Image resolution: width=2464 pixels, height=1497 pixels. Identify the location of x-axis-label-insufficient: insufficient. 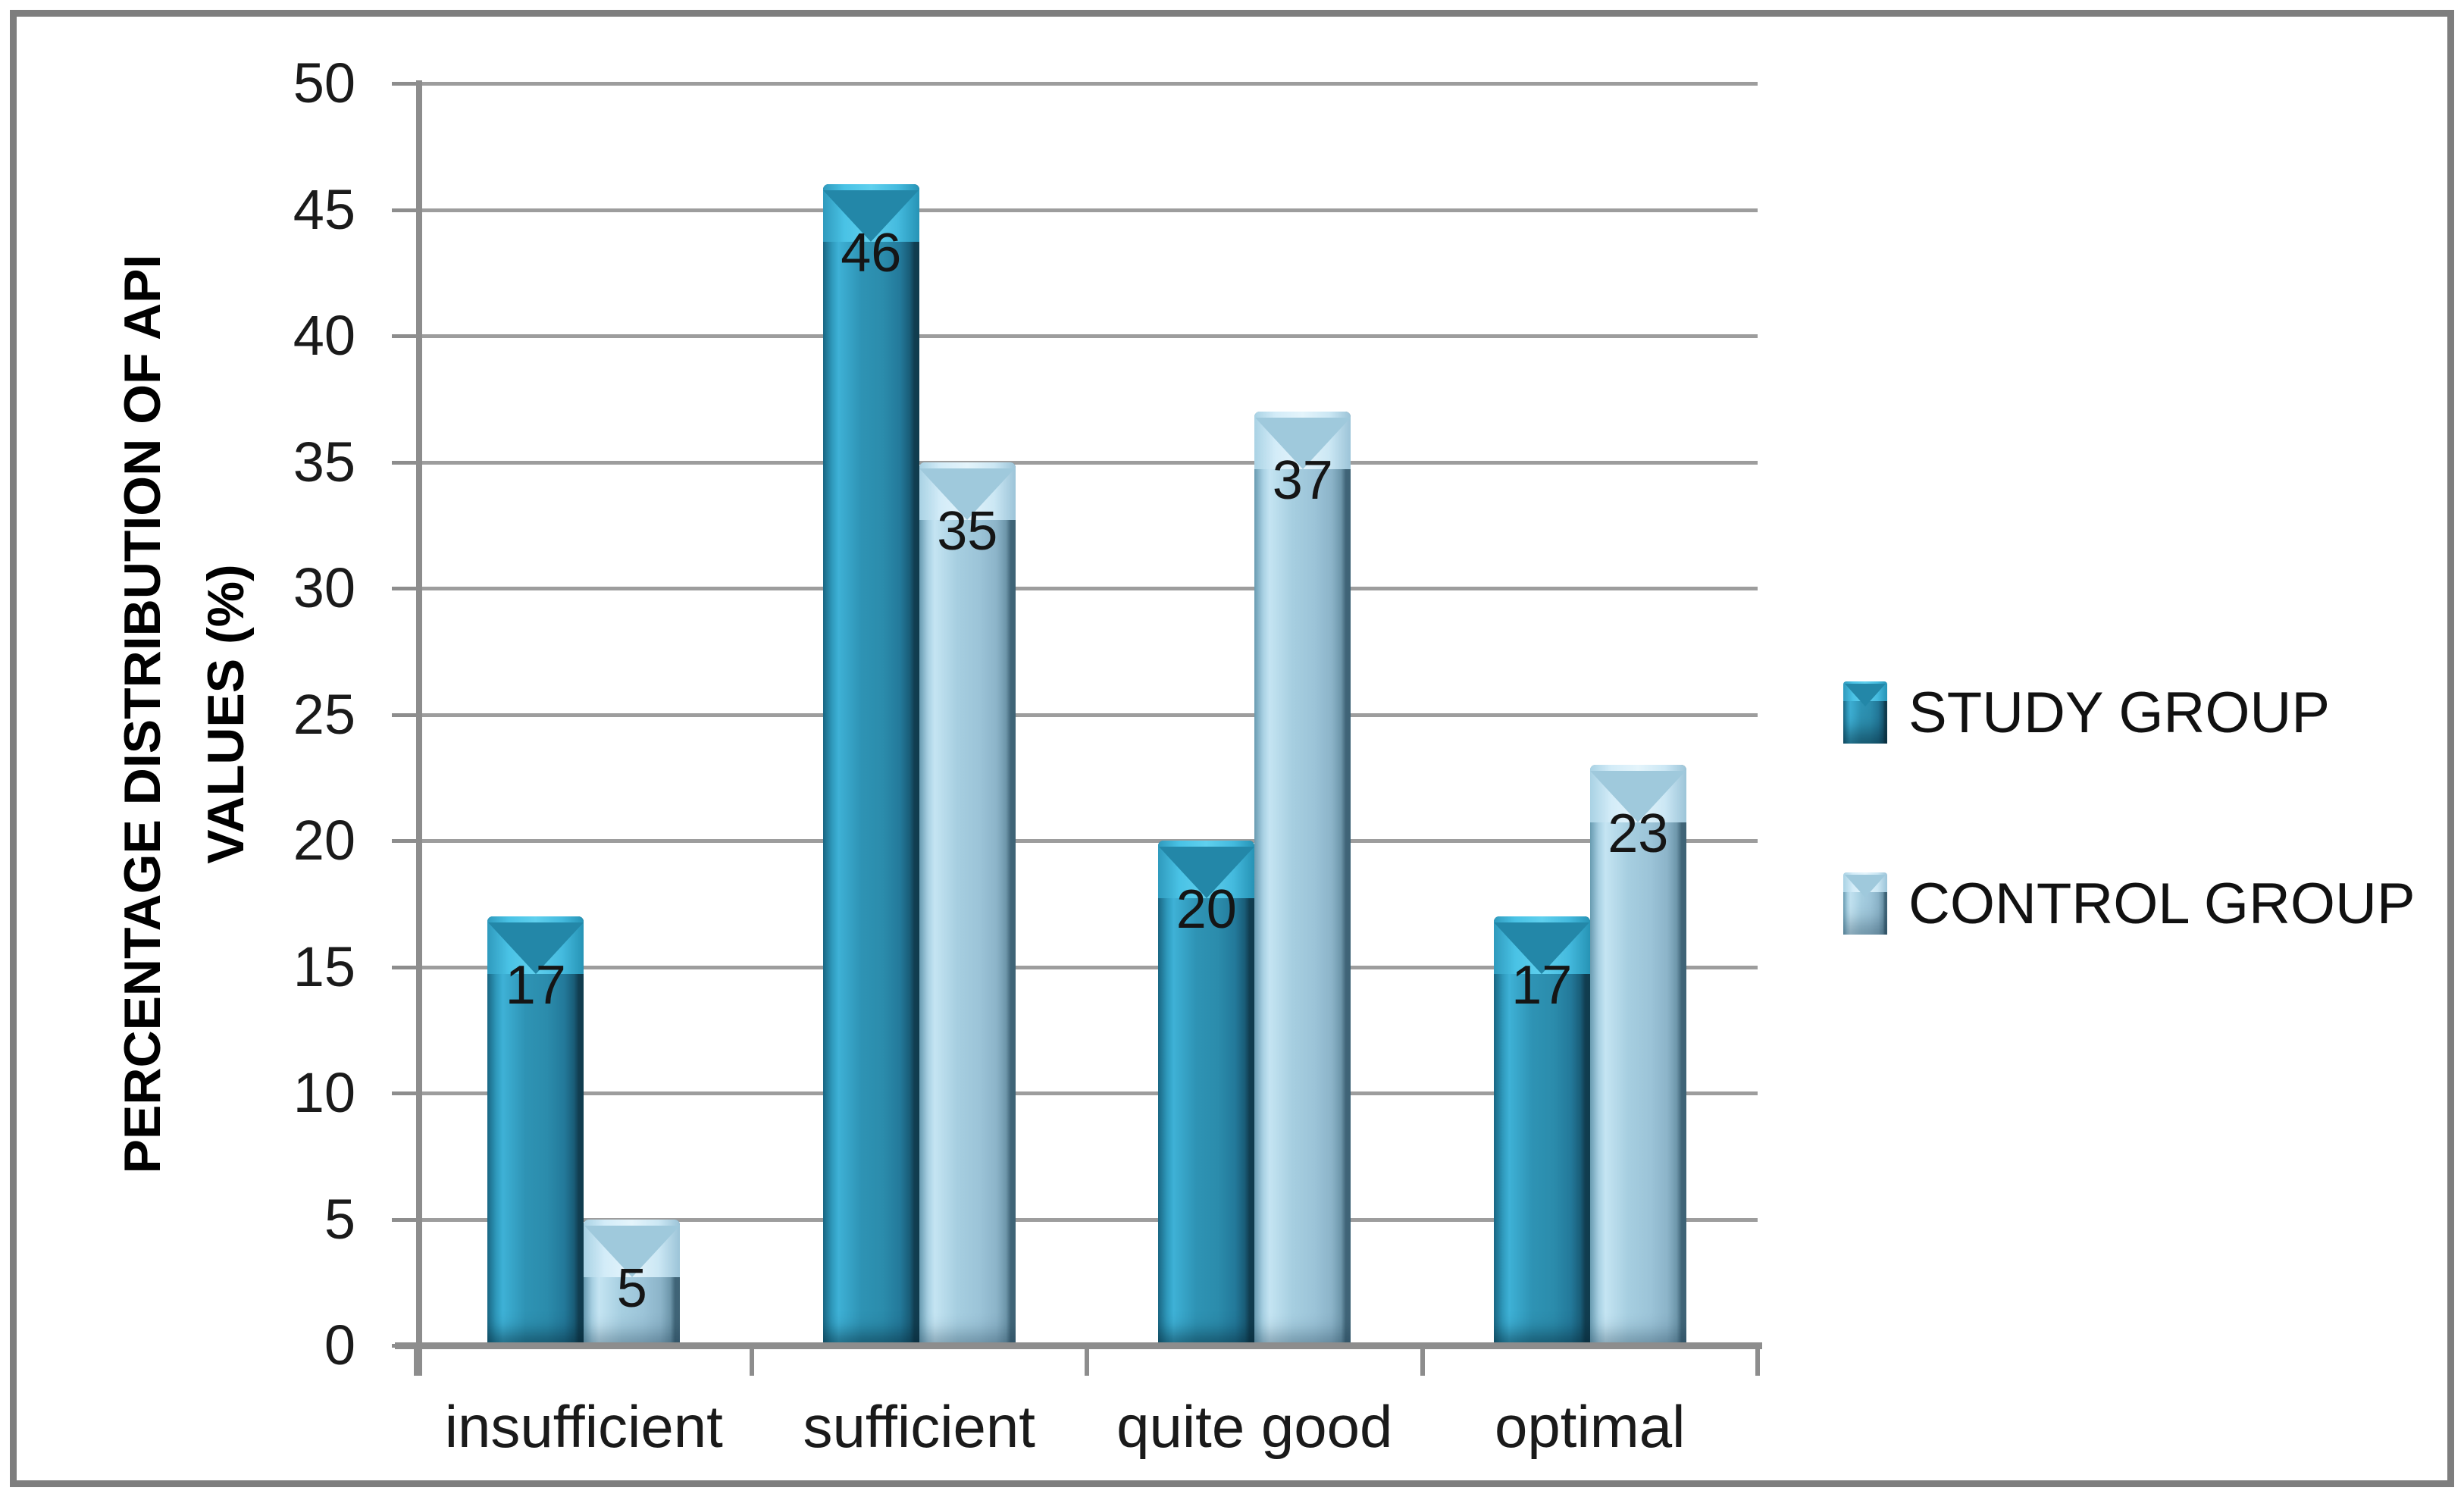
(583, 1426).